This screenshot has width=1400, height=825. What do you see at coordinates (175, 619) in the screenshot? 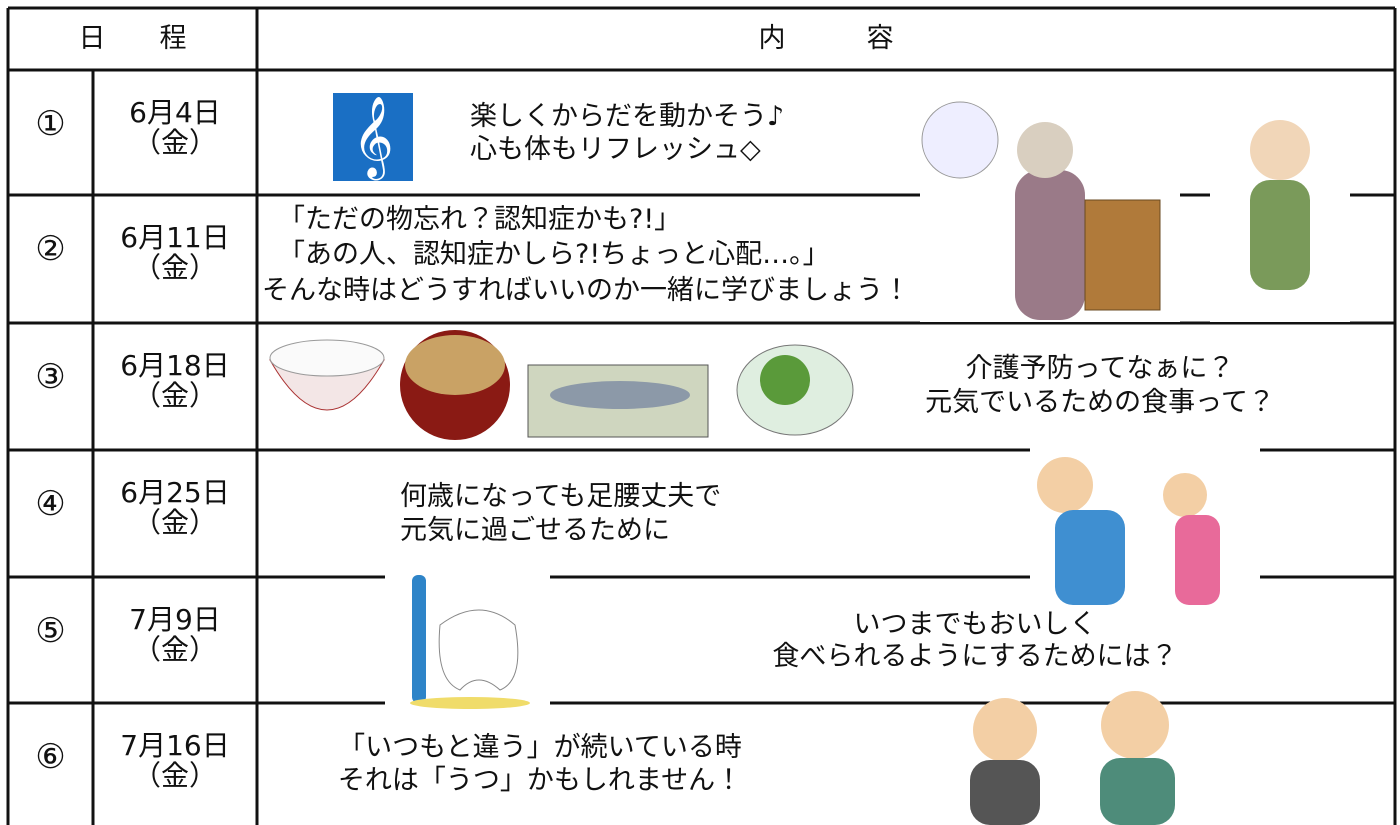
I see `row-date: 7月9日` at bounding box center [175, 619].